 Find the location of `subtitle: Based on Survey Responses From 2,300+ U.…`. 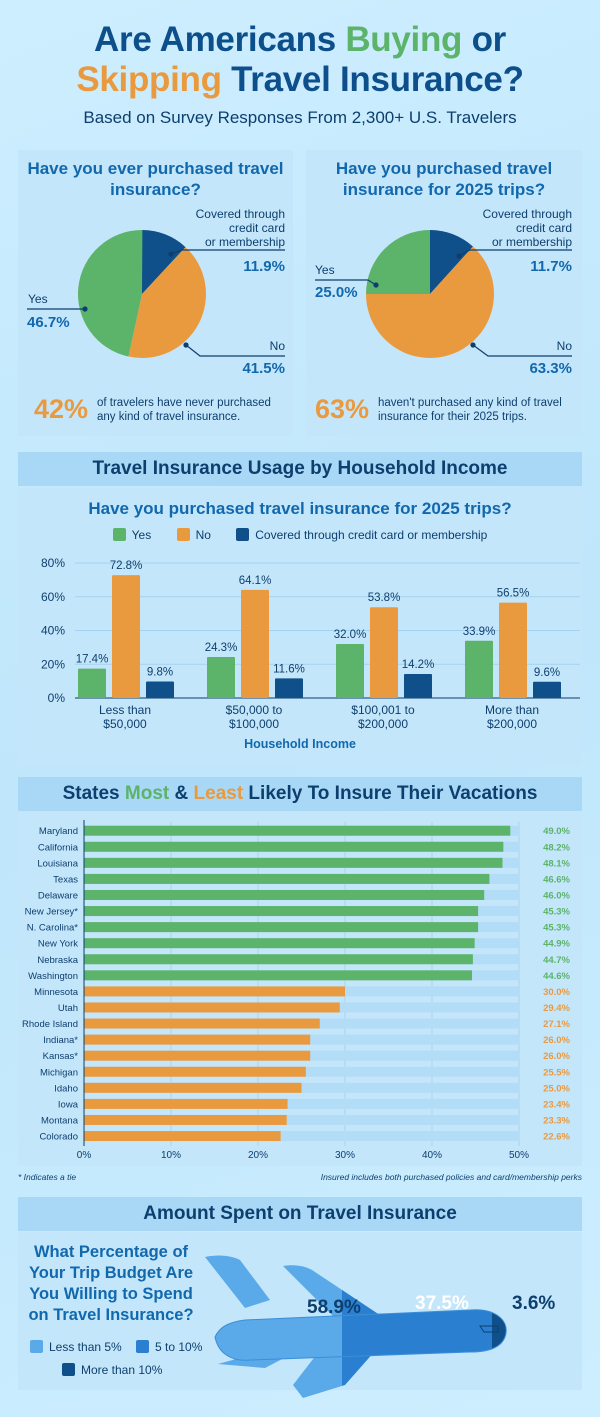

subtitle: Based on Survey Responses From 2,300+ U.… is located at coordinates (300, 117).